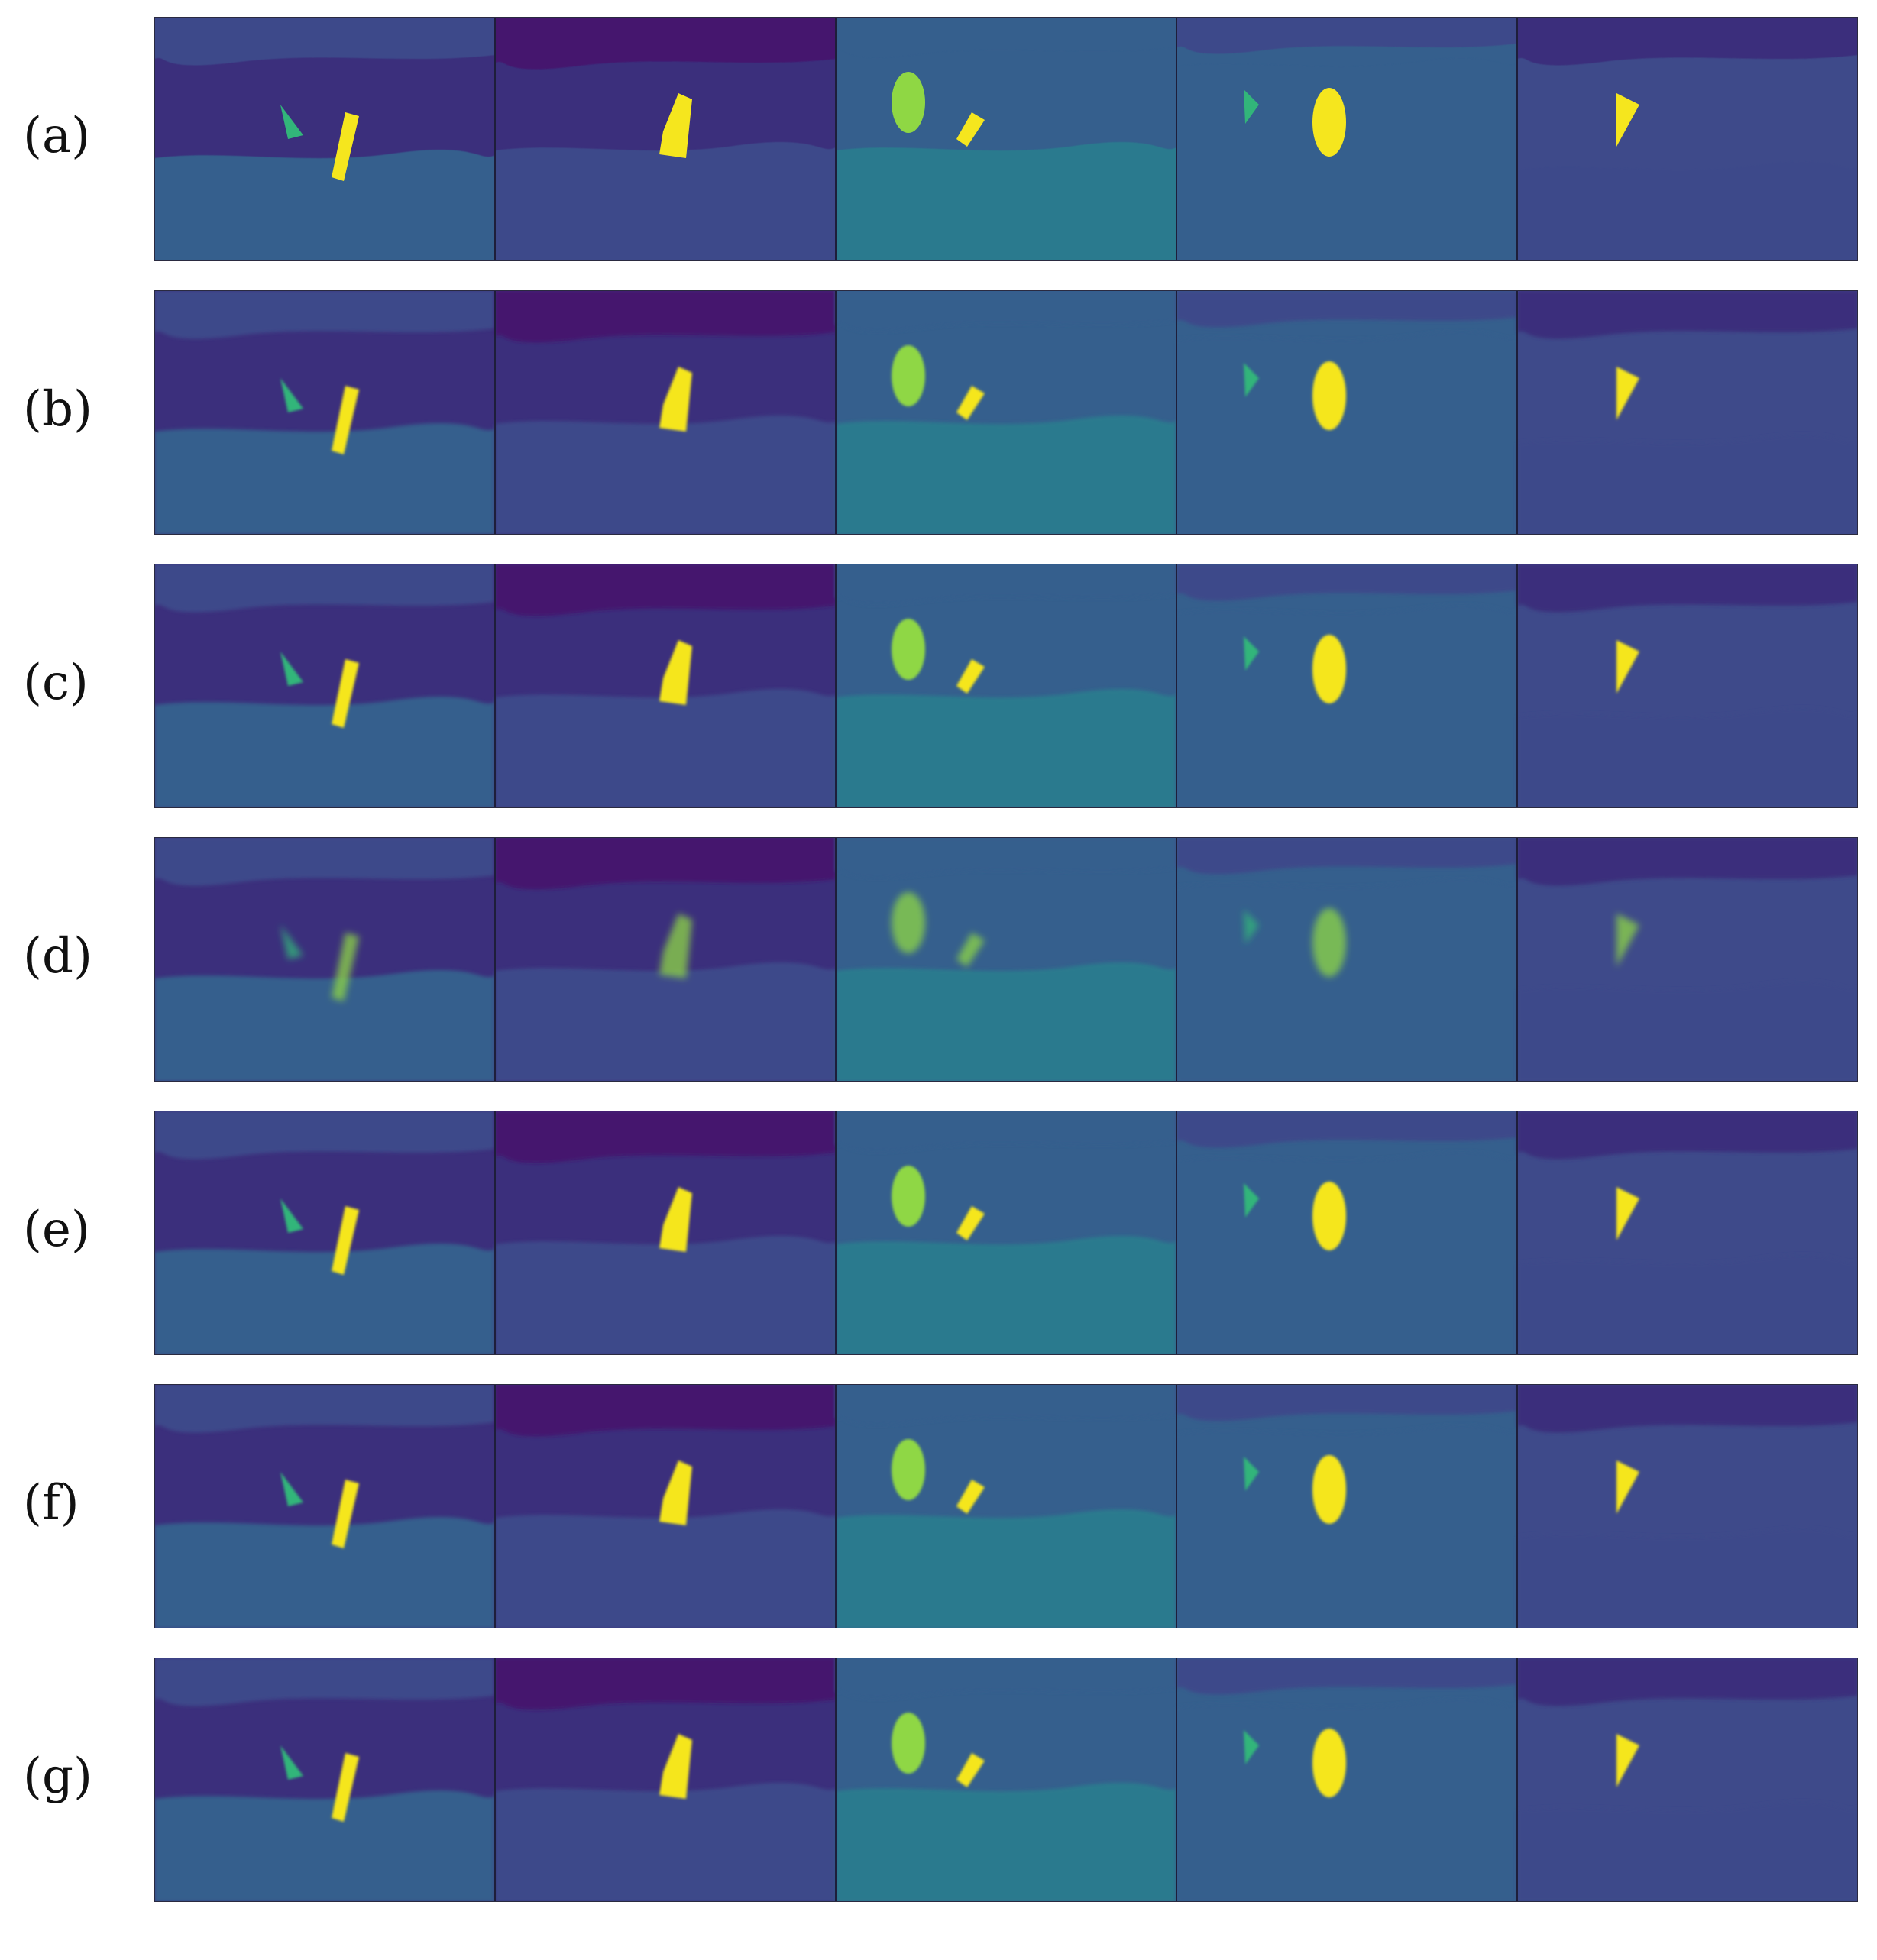  What do you see at coordinates (56, 1230) in the screenshot?
I see `row-label: (e)` at bounding box center [56, 1230].